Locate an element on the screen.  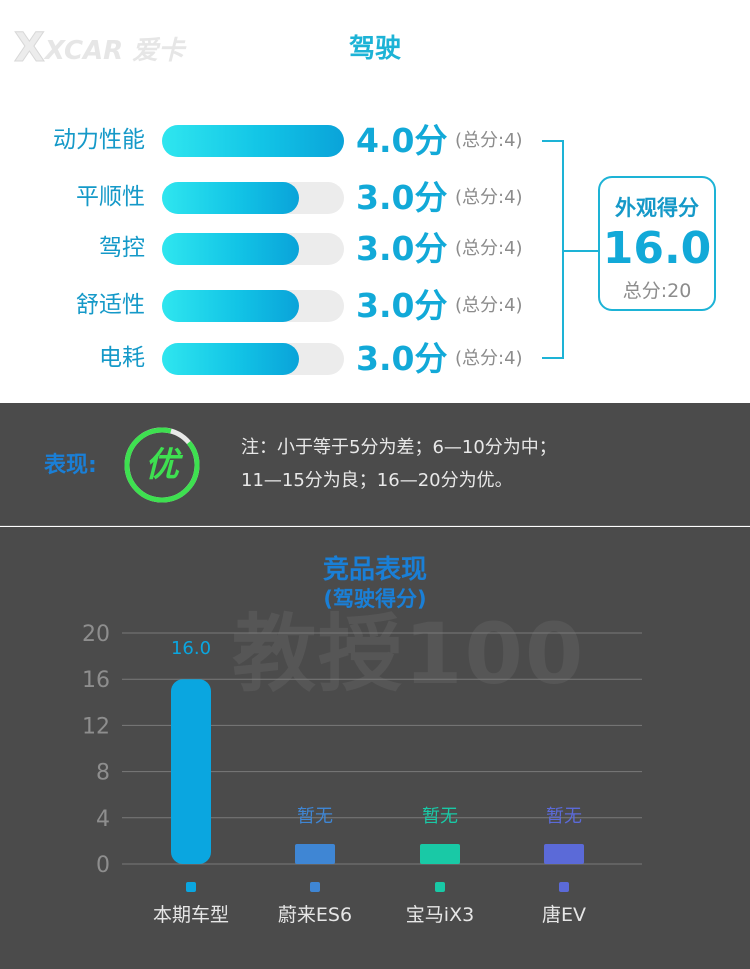
rating-score: 4.0分 is located at coordinates (402, 140).